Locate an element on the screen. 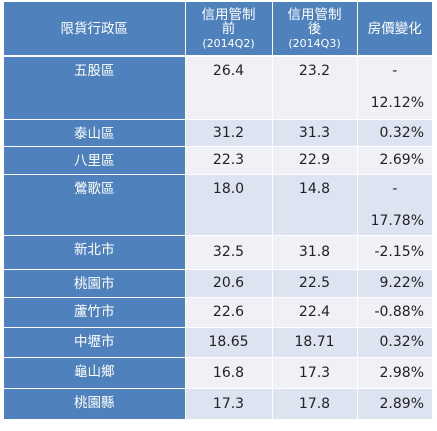 The width and height of the screenshot is (437, 431). district-cell: 桃園市 is located at coordinates (95, 283).